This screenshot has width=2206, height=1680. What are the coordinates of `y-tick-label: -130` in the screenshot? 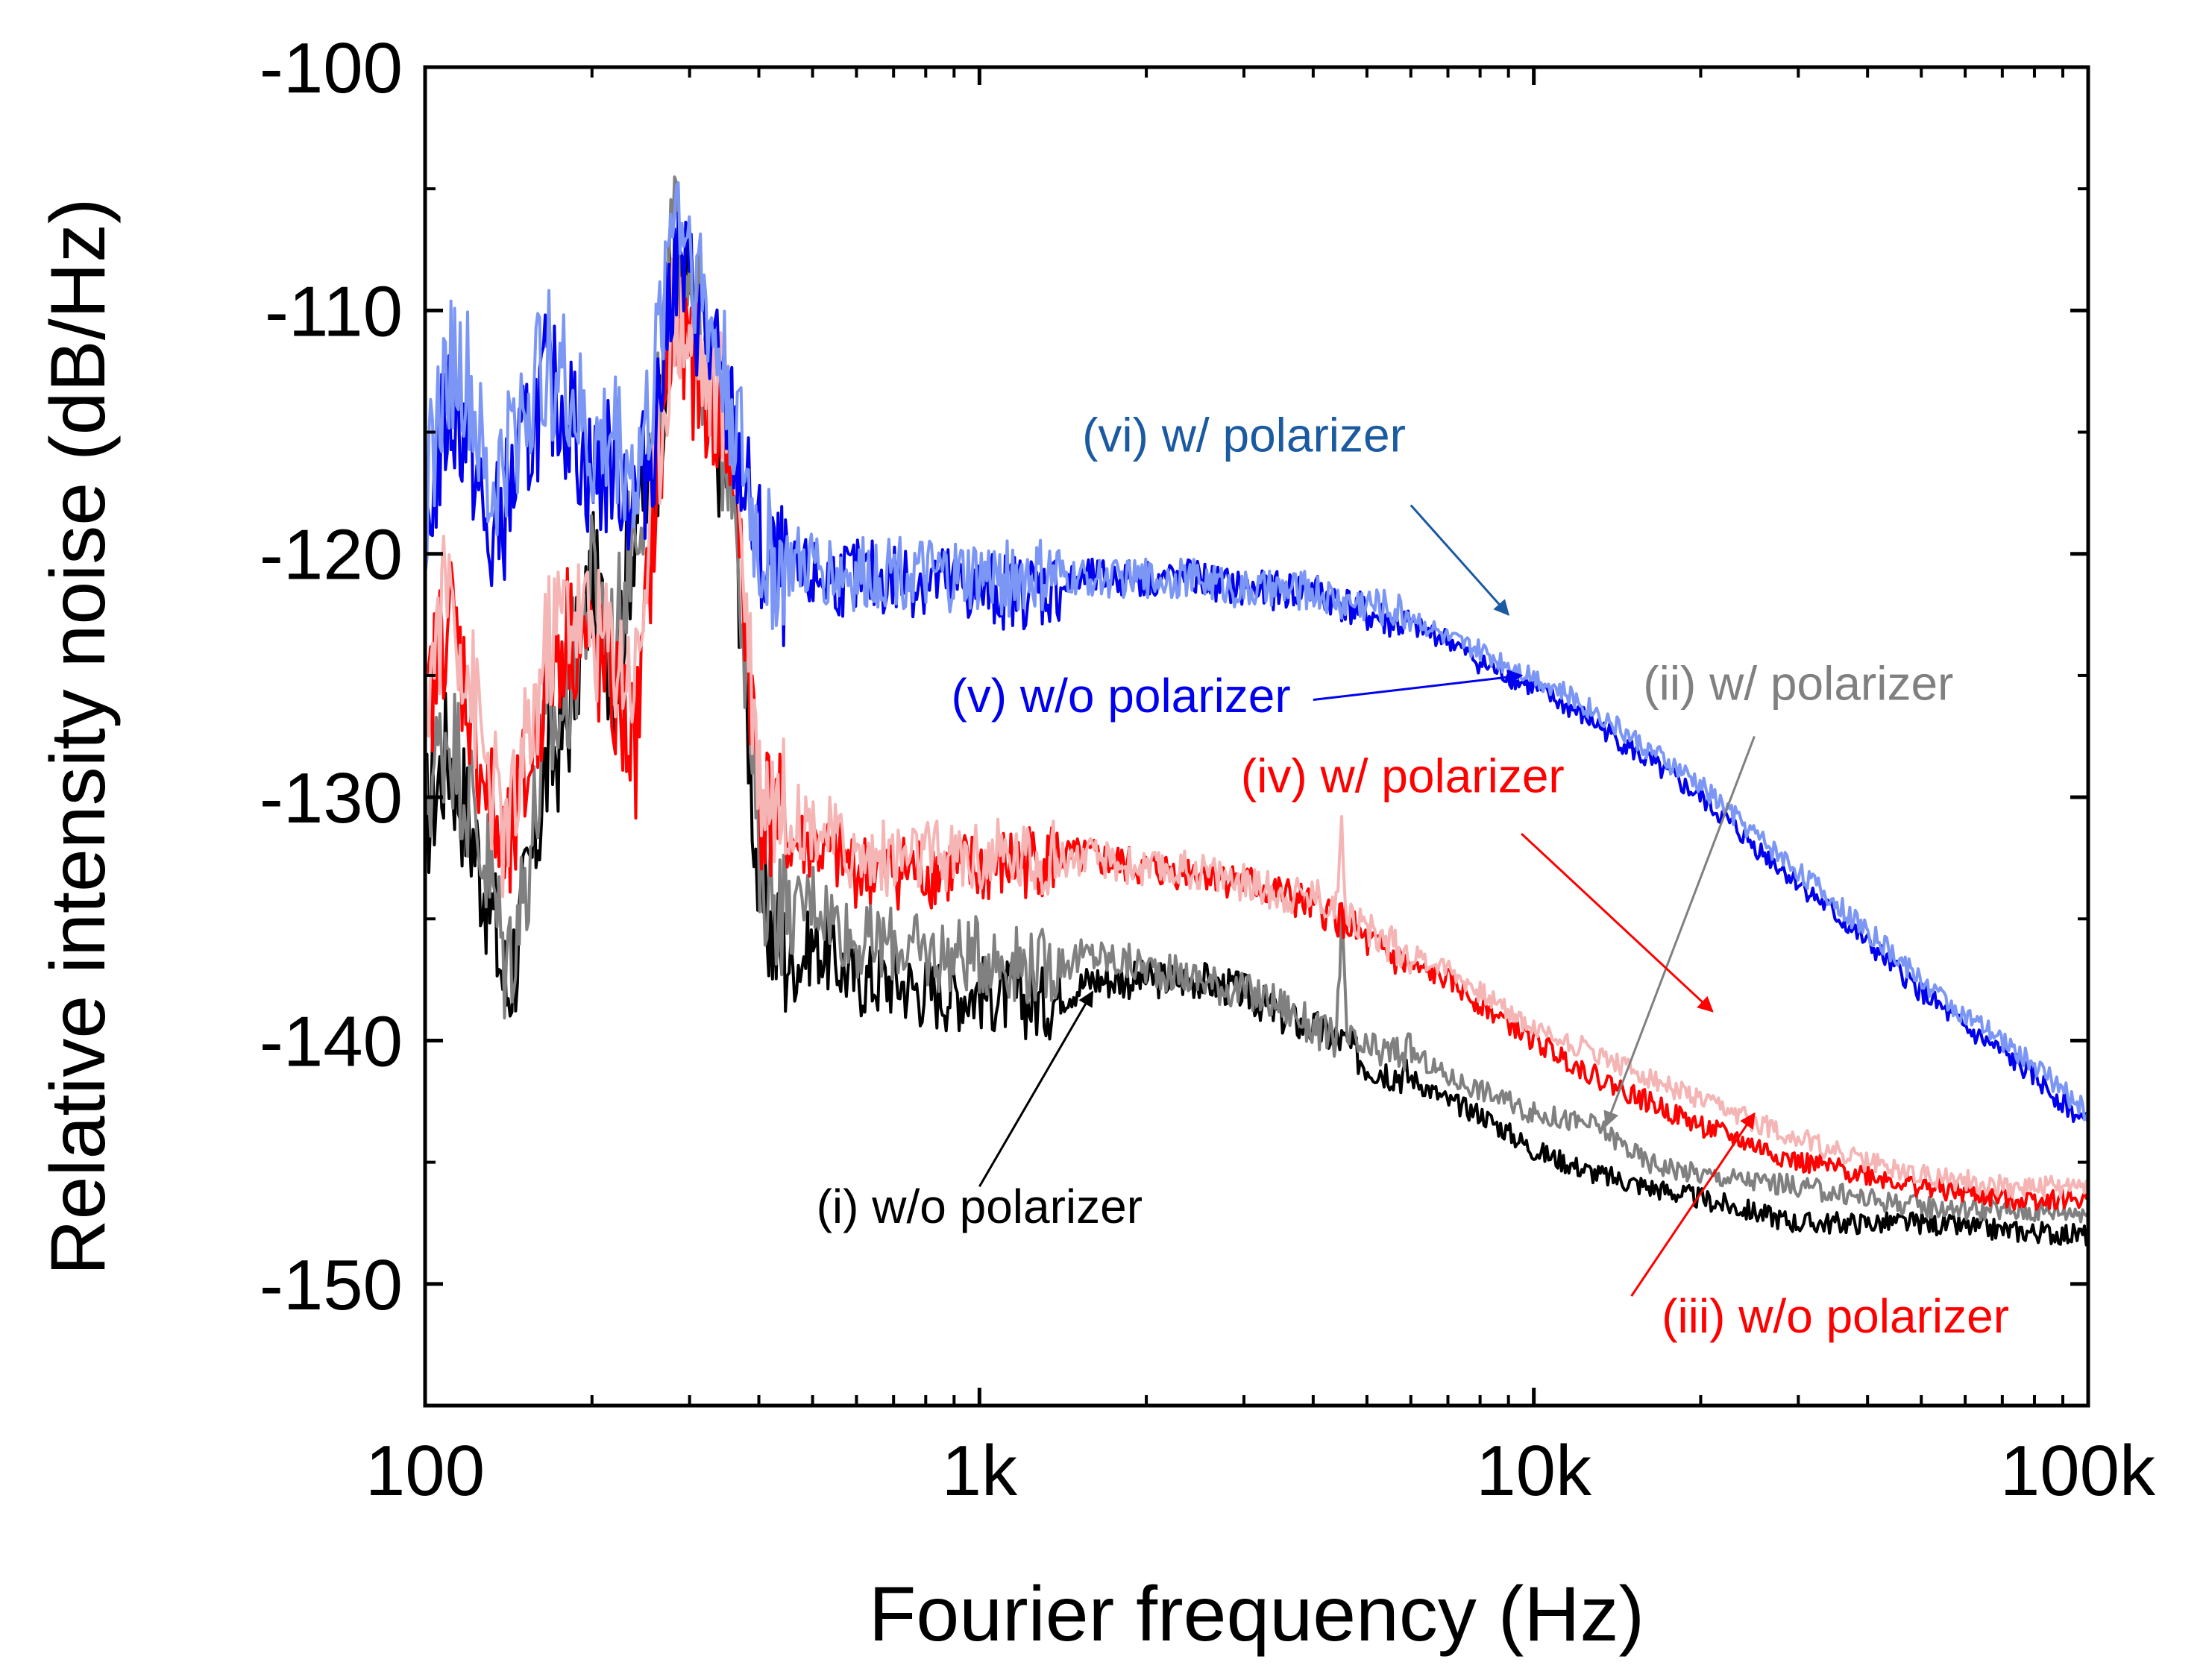 It's located at (331, 798).